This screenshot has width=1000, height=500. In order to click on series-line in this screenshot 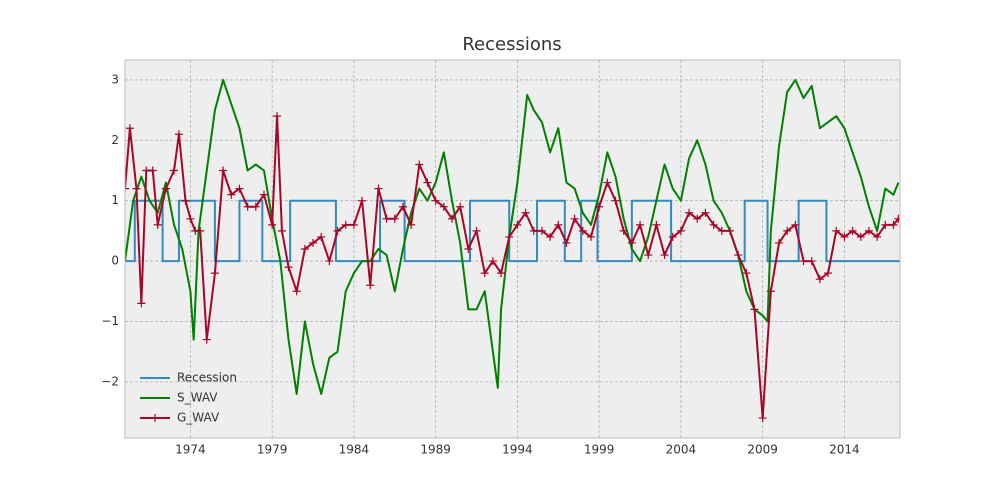, I will do `click(512, 231)`.